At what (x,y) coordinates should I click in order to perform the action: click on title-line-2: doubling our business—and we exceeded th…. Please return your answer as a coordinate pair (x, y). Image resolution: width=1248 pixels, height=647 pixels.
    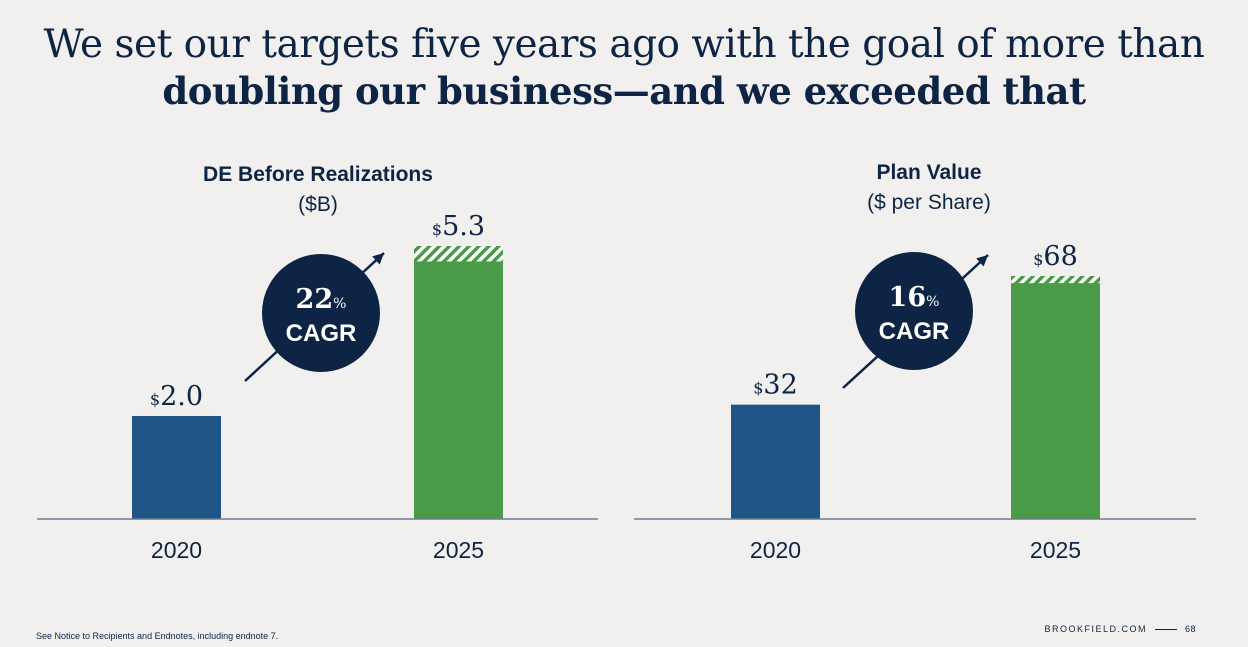
    Looking at the image, I should click on (624, 91).